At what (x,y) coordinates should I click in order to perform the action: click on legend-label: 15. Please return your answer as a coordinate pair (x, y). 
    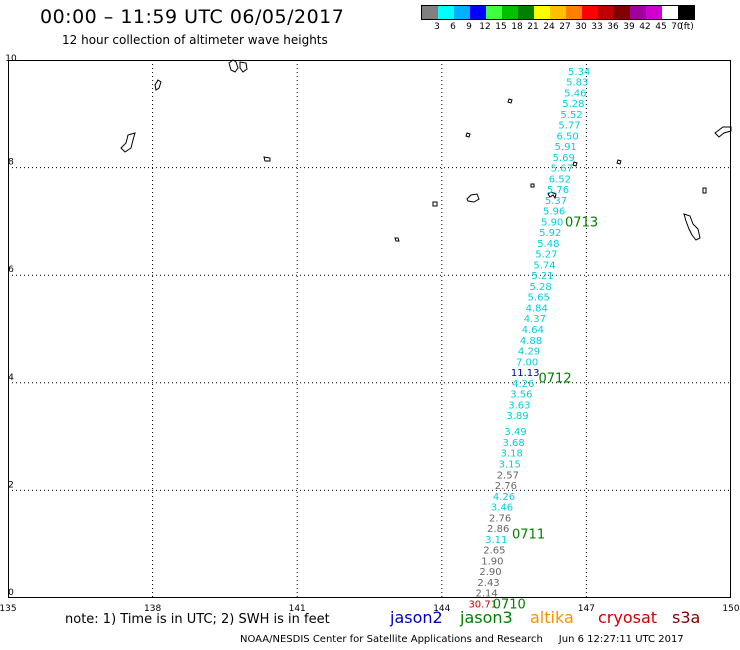
    Looking at the image, I should click on (501, 27).